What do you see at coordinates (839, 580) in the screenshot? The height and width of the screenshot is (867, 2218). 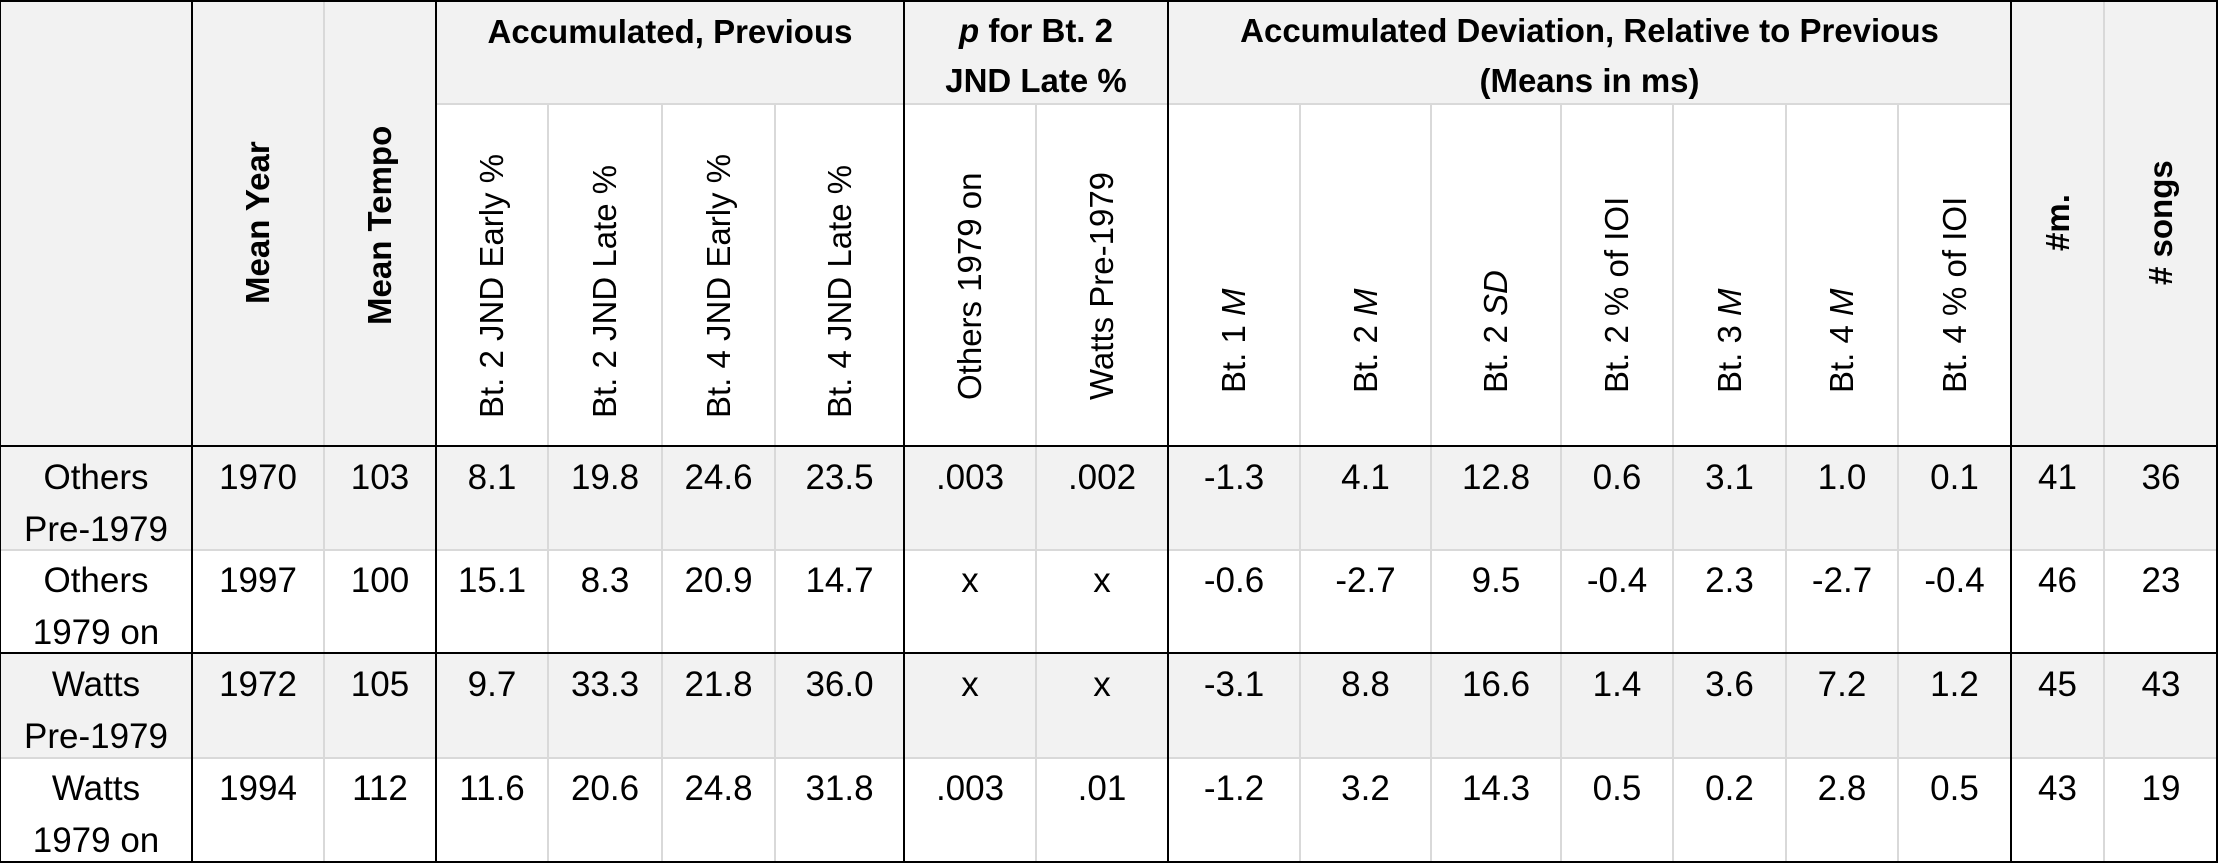 I see `table-cell: 14.7` at bounding box center [839, 580].